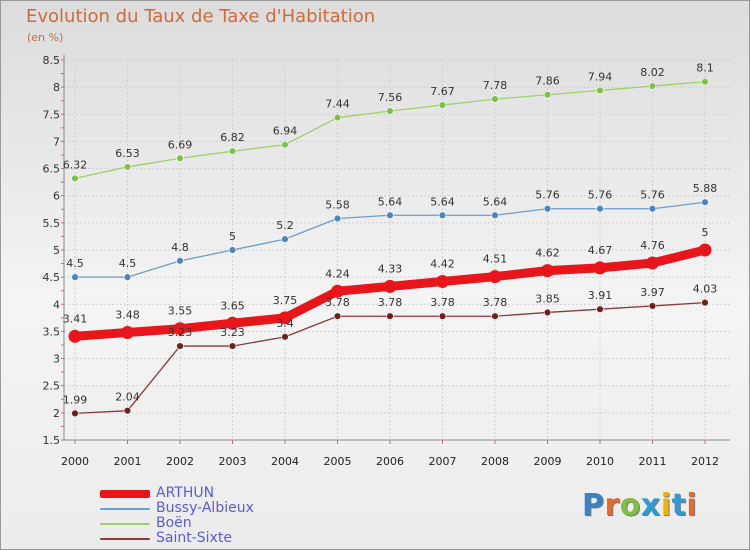 The image size is (750, 550). Describe the element at coordinates (52, 386) in the screenshot. I see `y-tick-label: 2.5` at that location.